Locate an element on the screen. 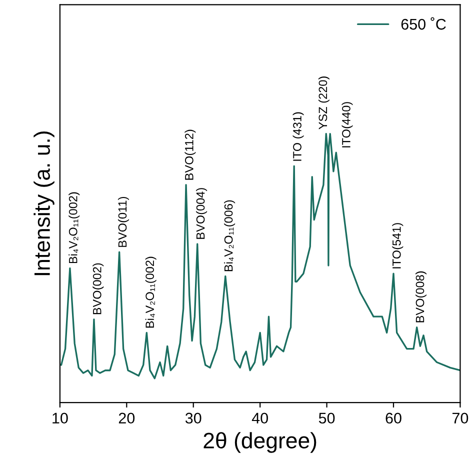  x-tick-label: 40 is located at coordinates (260, 418).